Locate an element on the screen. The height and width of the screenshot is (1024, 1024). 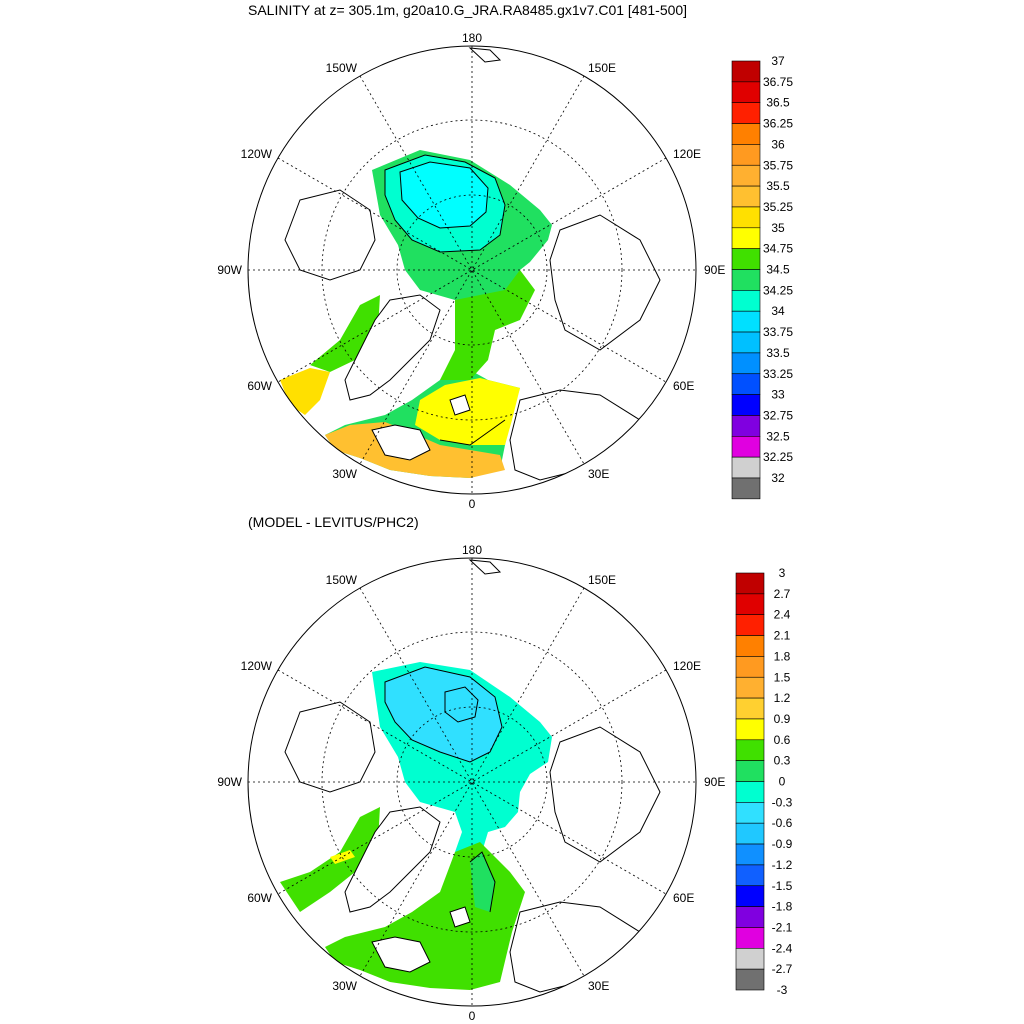
colorbar-label: 35.75 is located at coordinates (778, 165).